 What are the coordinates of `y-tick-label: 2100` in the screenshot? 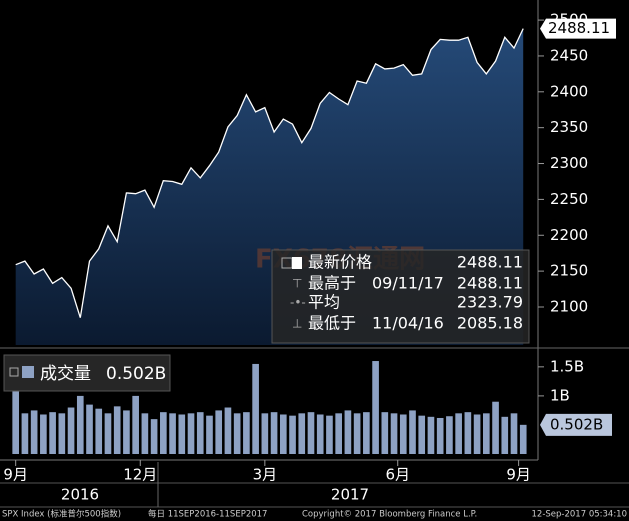 It's located at (569, 306).